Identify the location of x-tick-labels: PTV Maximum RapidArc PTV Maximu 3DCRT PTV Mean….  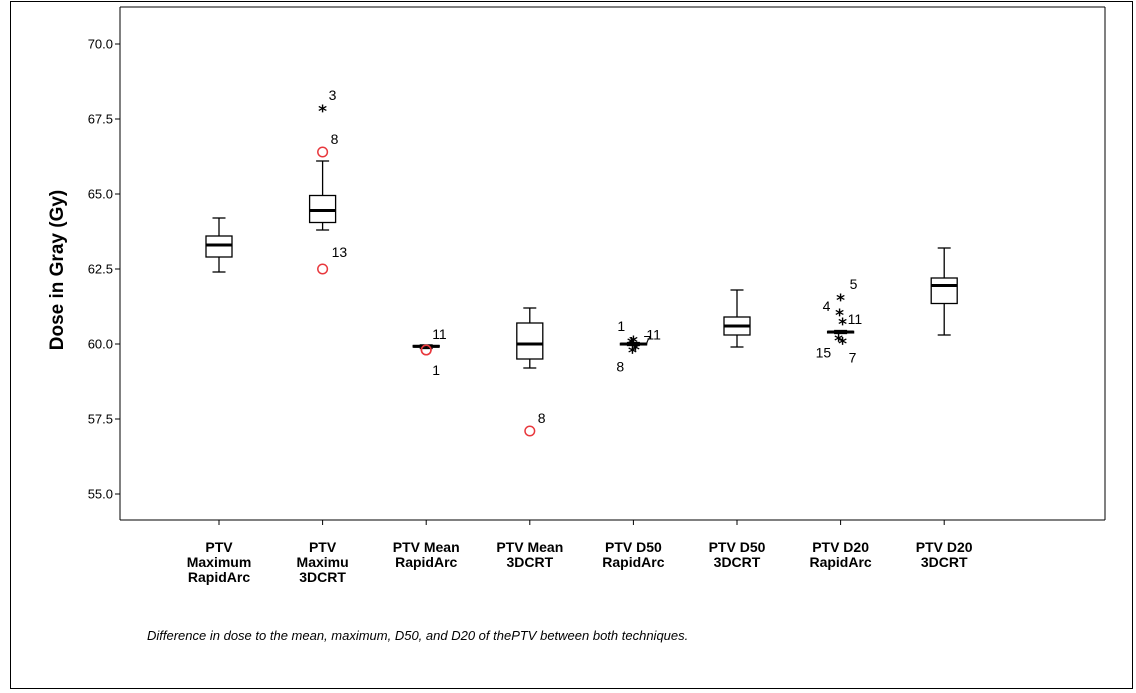
(580, 562).